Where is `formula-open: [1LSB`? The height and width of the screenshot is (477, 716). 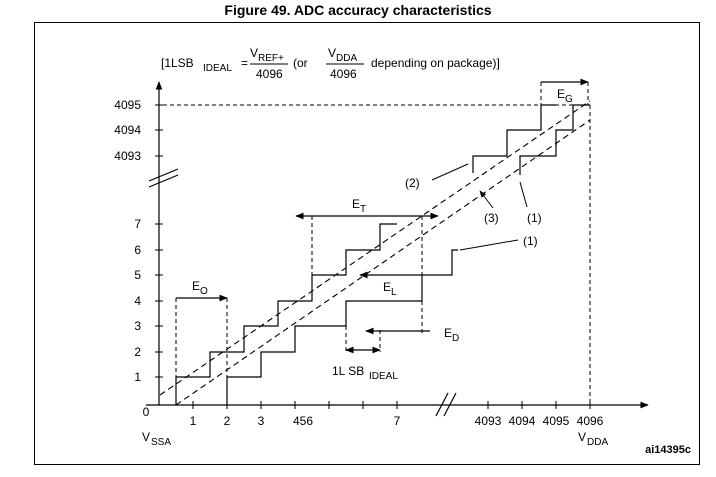 formula-open: [1LSB is located at coordinates (177, 63).